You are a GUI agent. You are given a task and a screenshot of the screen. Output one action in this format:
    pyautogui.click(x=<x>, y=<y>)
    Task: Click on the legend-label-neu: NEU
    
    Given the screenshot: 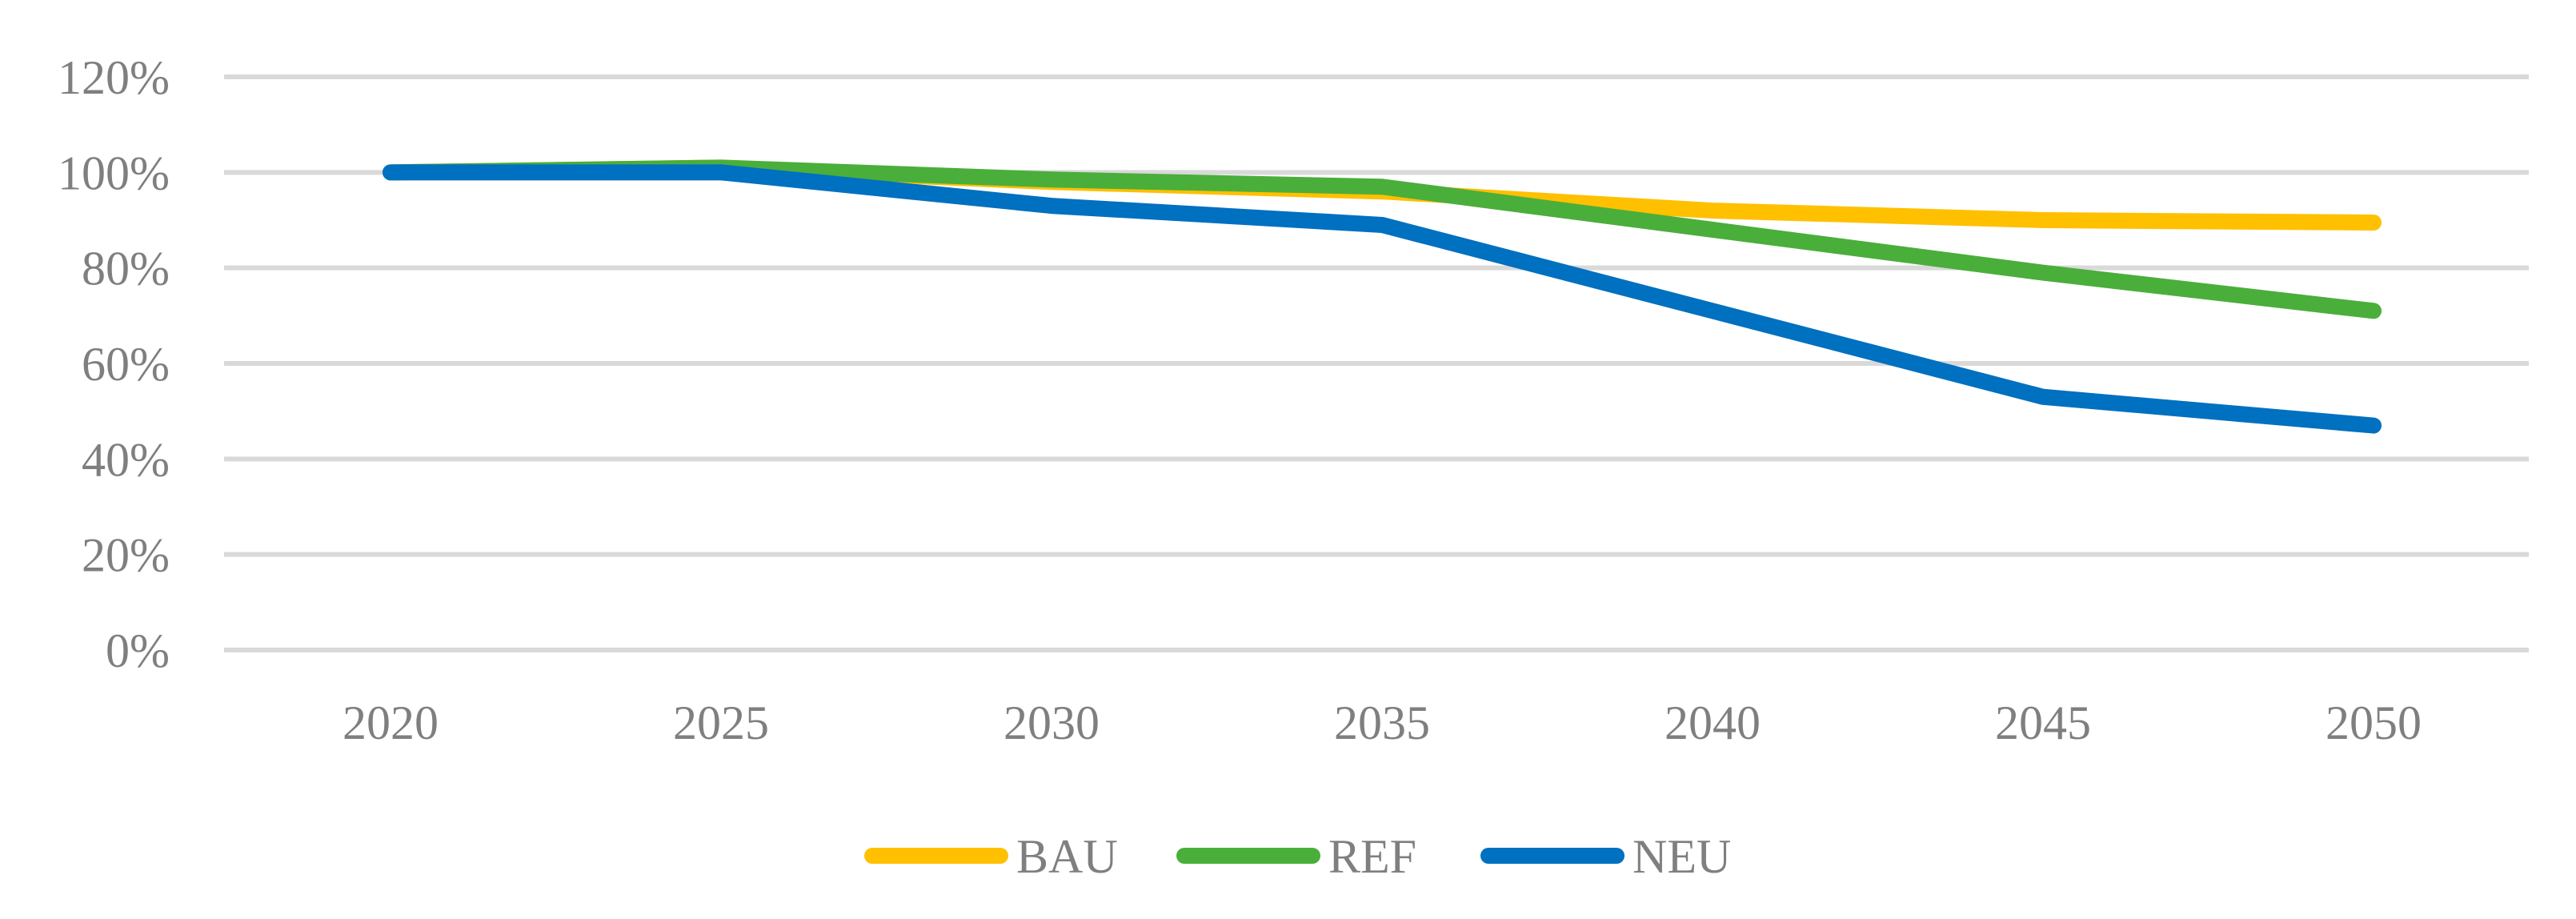 What is the action you would take?
    pyautogui.click(x=1682, y=856)
    